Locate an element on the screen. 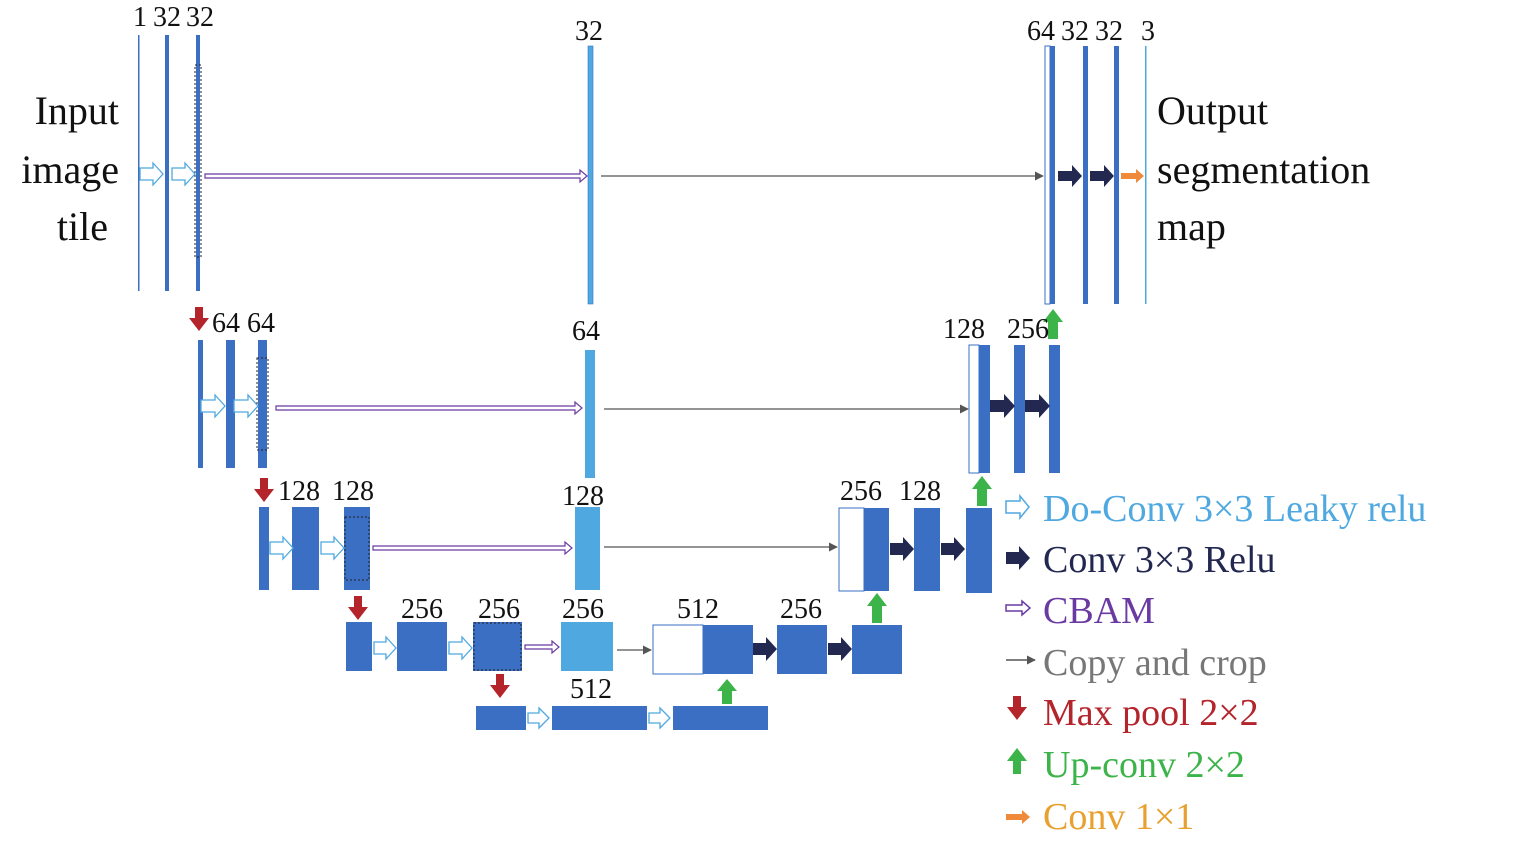  feature-map-l1-conv2 is located at coordinates (198, 163).